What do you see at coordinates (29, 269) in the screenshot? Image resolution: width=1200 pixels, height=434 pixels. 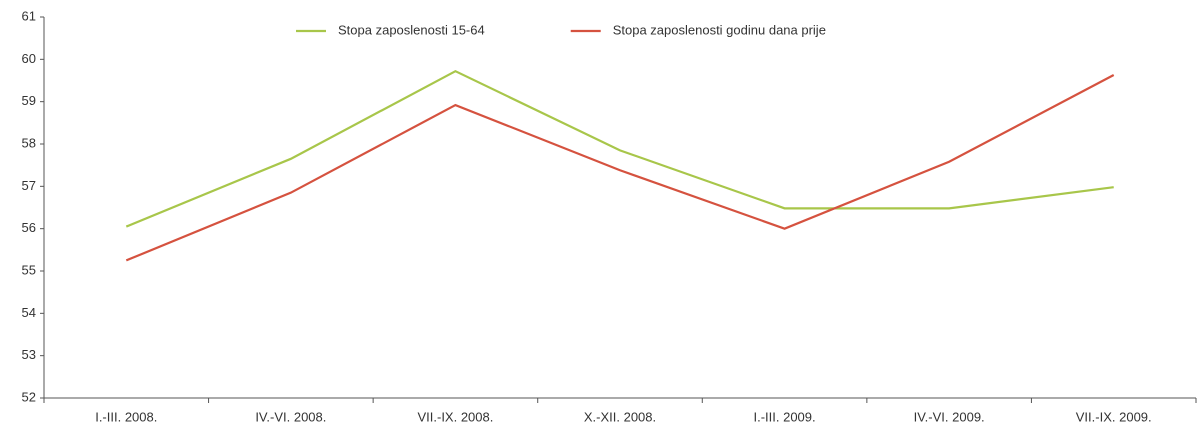 I see `y-tick-label: 55` at bounding box center [29, 269].